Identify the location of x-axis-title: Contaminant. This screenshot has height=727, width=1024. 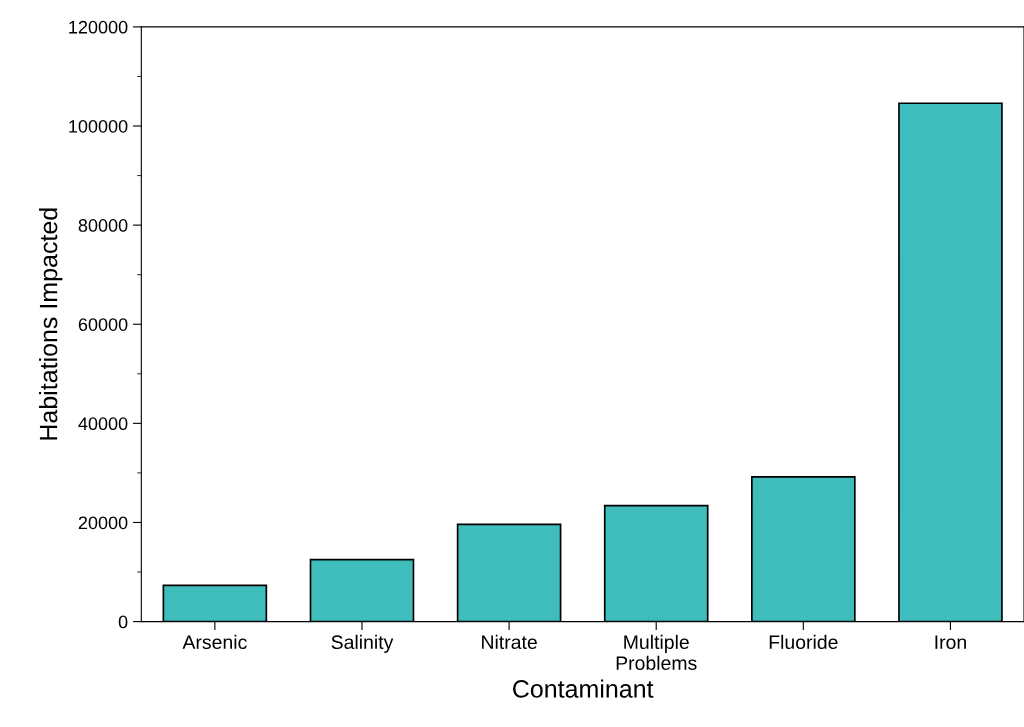
(583, 688).